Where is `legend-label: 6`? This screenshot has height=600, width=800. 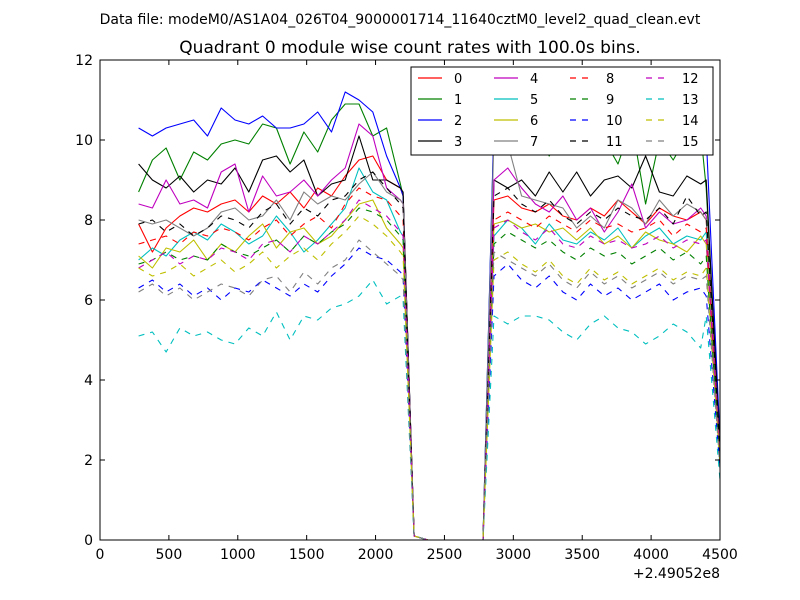 legend-label: 6 is located at coordinates (534, 121).